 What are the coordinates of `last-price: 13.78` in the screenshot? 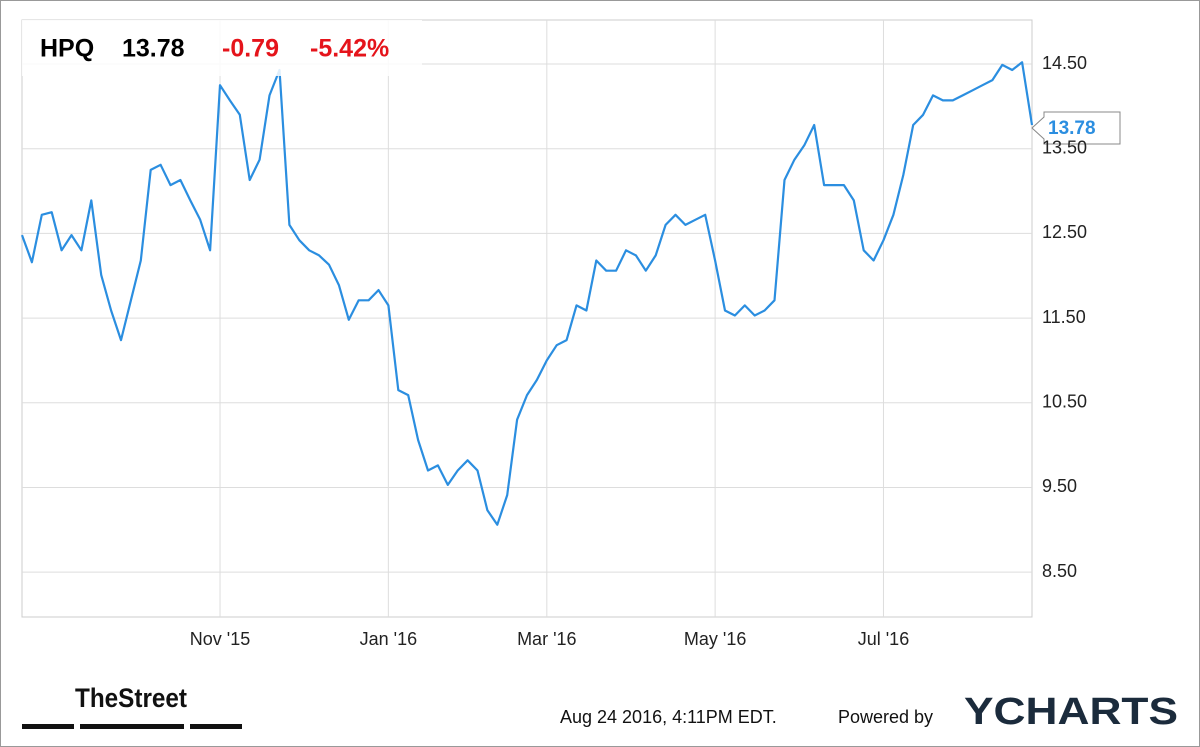 It's located at (153, 49).